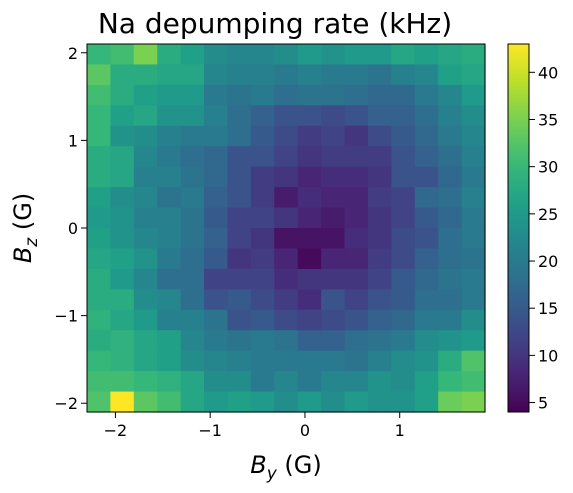 This screenshot has width=573, height=493. I want to click on colorbar-tick-label: 40, so click(548, 72).